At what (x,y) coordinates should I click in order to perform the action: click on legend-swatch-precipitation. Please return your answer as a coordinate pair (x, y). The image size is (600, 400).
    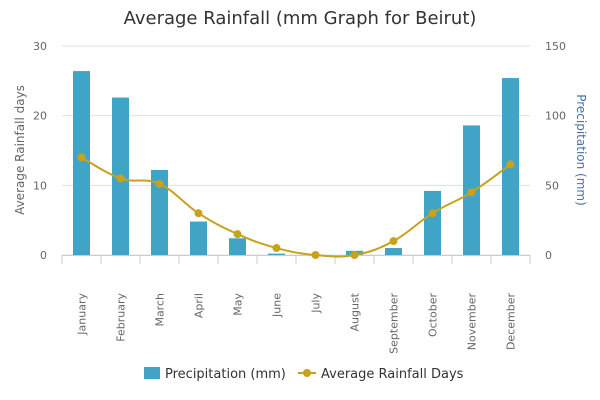
    Looking at the image, I should click on (152, 373).